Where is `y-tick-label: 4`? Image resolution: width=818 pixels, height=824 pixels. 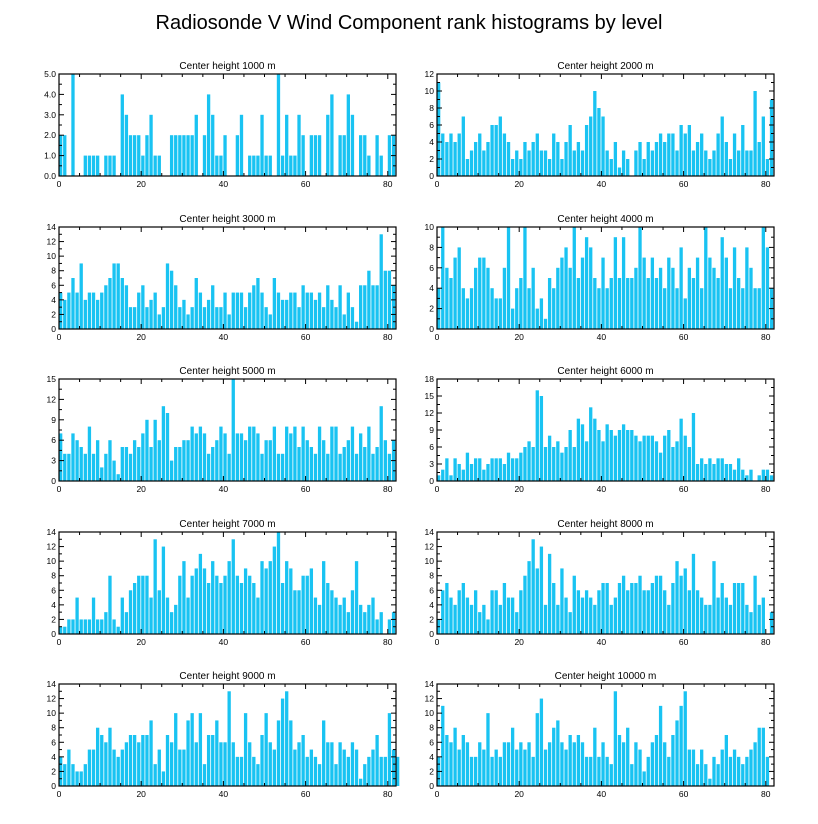
y-tick-label: 4 is located at coordinates (431, 288).